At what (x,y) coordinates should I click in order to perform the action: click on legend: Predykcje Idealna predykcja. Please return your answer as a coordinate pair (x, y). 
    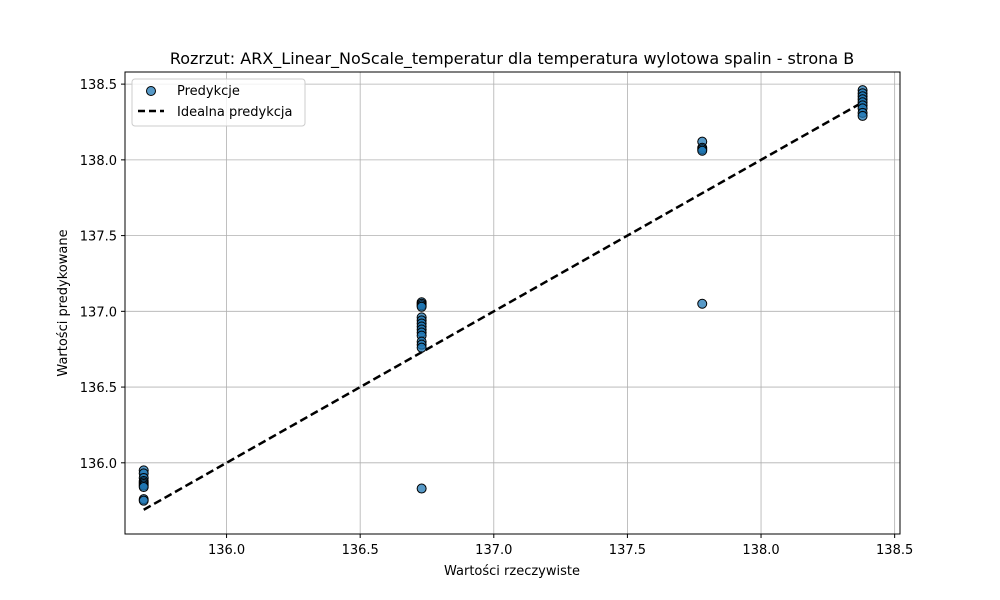
    Looking at the image, I should click on (218, 102).